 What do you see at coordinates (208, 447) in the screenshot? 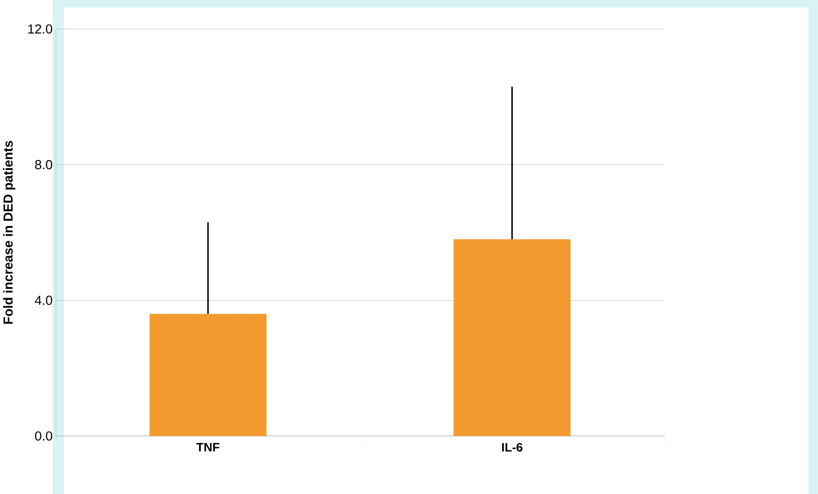
I see `x-tick-label: TNF` at bounding box center [208, 447].